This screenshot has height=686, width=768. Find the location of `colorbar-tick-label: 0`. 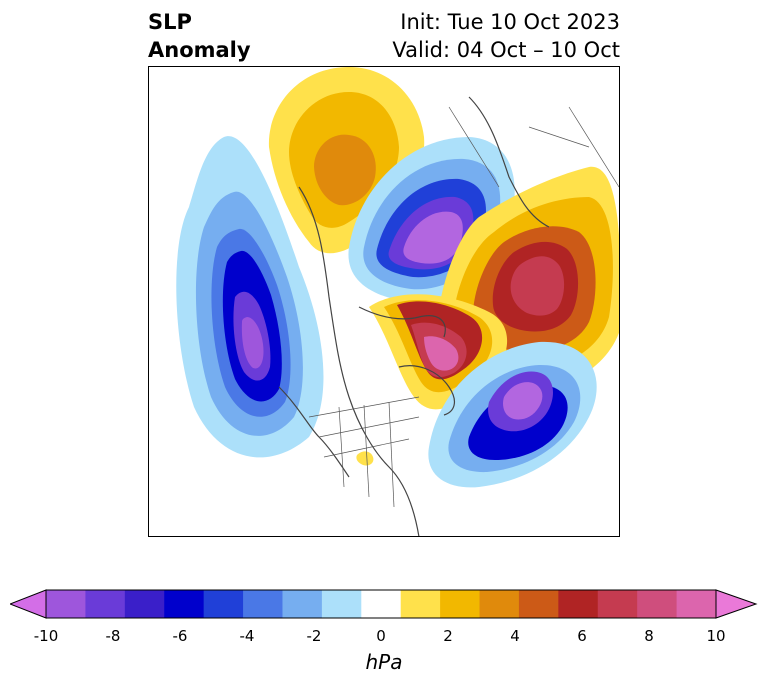

colorbar-tick-label: 0 is located at coordinates (381, 636).